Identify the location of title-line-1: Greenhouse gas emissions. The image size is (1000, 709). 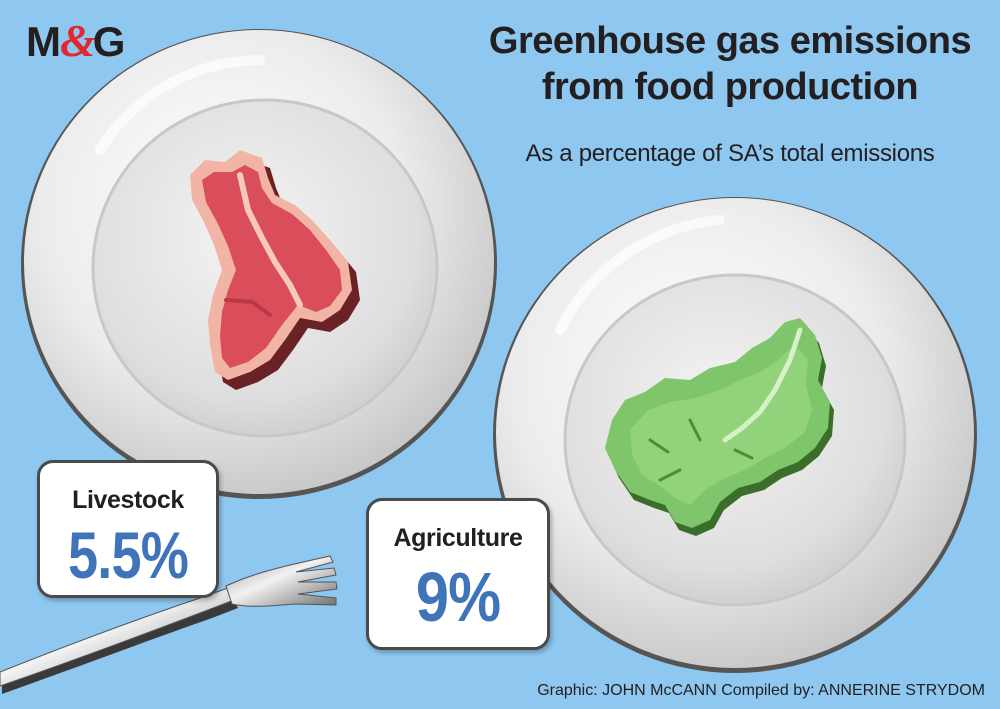
(730, 41).